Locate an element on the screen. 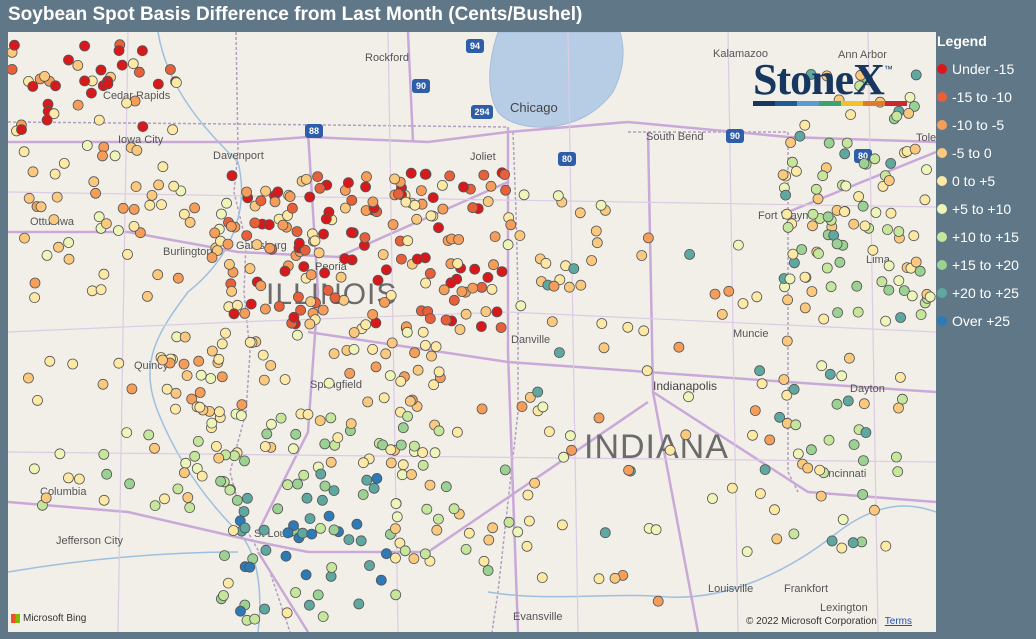  legend-item: -15 to -10 is located at coordinates (986, 97).